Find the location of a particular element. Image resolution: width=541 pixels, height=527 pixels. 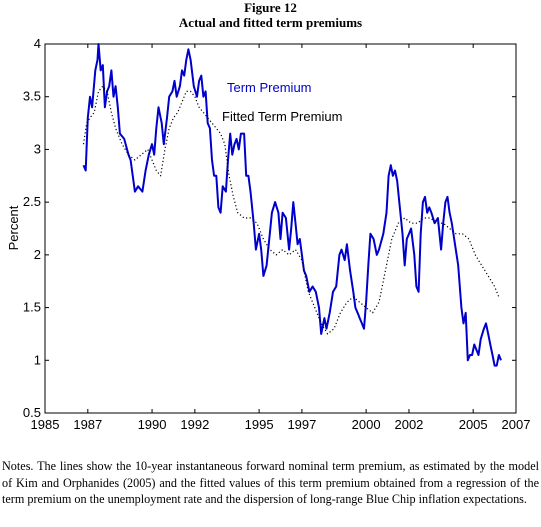

y-tick-label: 2.5 is located at coordinates (32, 201).